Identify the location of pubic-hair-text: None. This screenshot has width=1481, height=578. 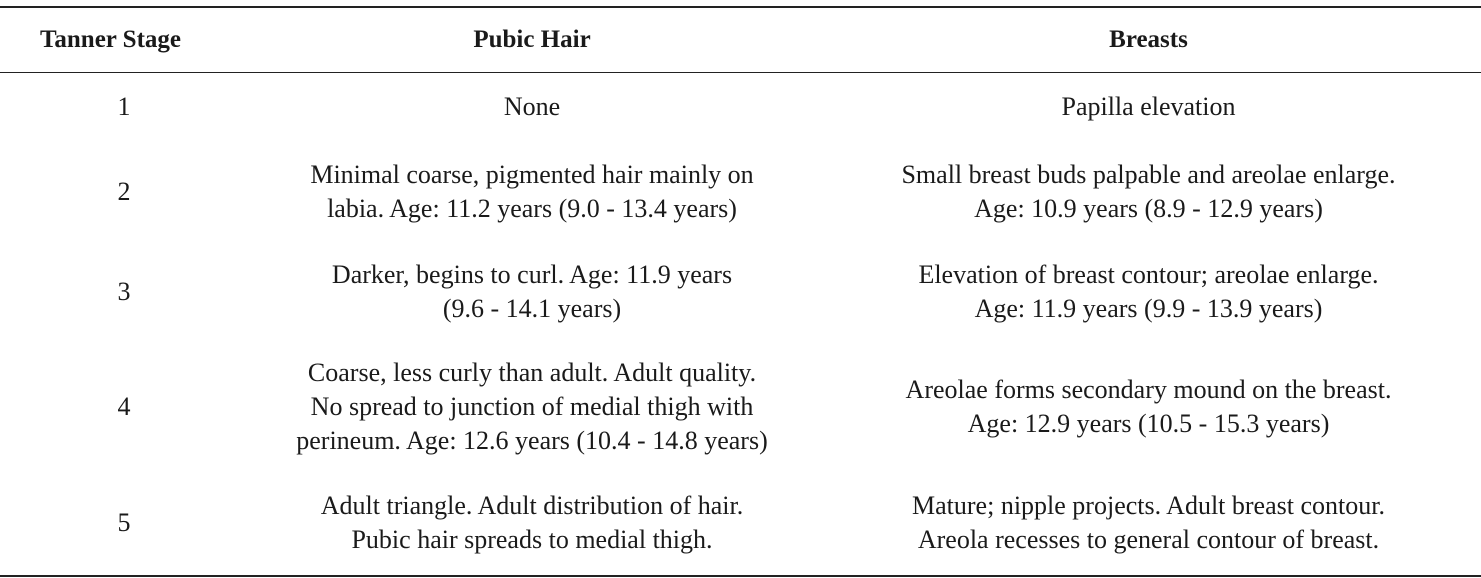
(532, 106).